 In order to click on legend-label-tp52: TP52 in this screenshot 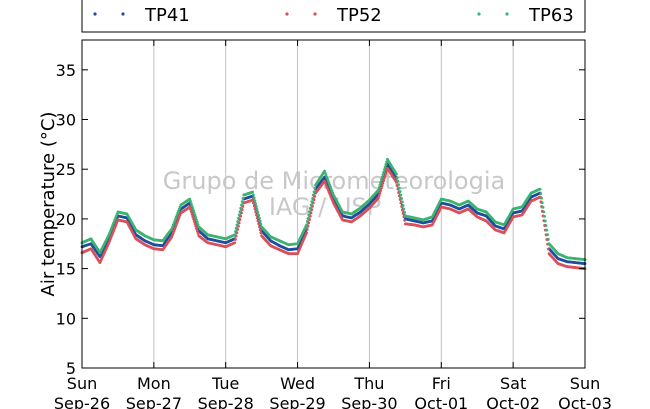, I will do `click(359, 15)`.